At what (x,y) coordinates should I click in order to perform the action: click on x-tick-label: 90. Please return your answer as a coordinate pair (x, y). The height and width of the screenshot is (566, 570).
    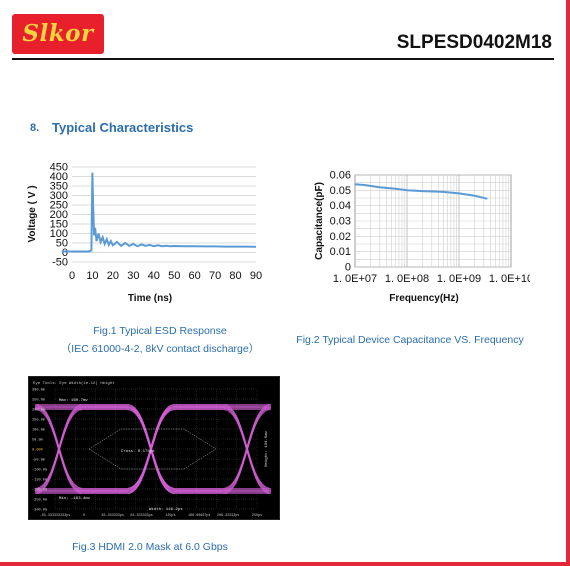
    Looking at the image, I should click on (256, 276).